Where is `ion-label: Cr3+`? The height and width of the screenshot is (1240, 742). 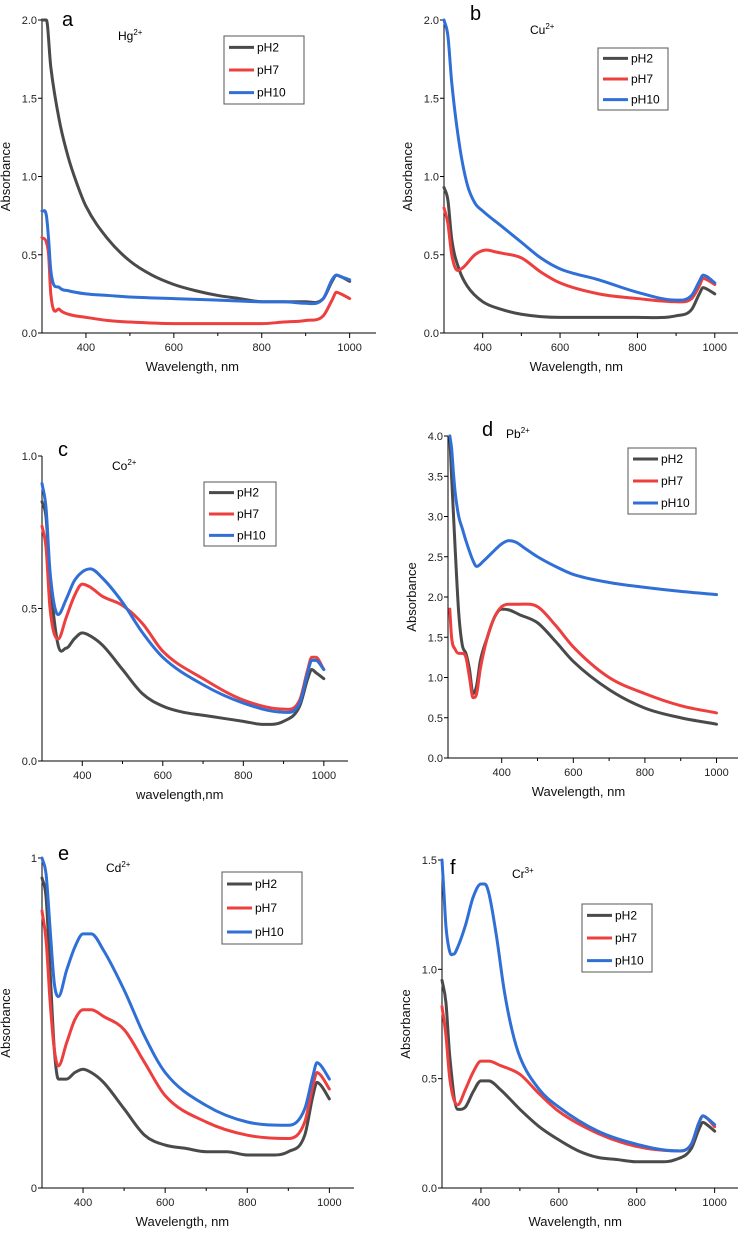
ion-label: Cr3+ is located at coordinates (523, 873).